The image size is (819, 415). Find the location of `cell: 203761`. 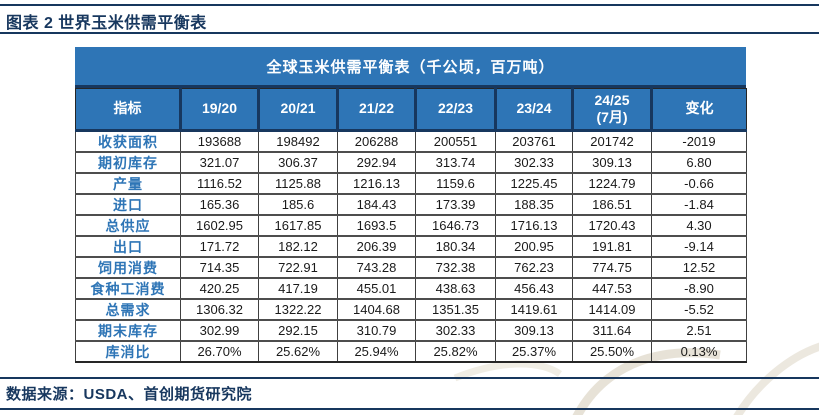

cell: 203761 is located at coordinates (534, 141).